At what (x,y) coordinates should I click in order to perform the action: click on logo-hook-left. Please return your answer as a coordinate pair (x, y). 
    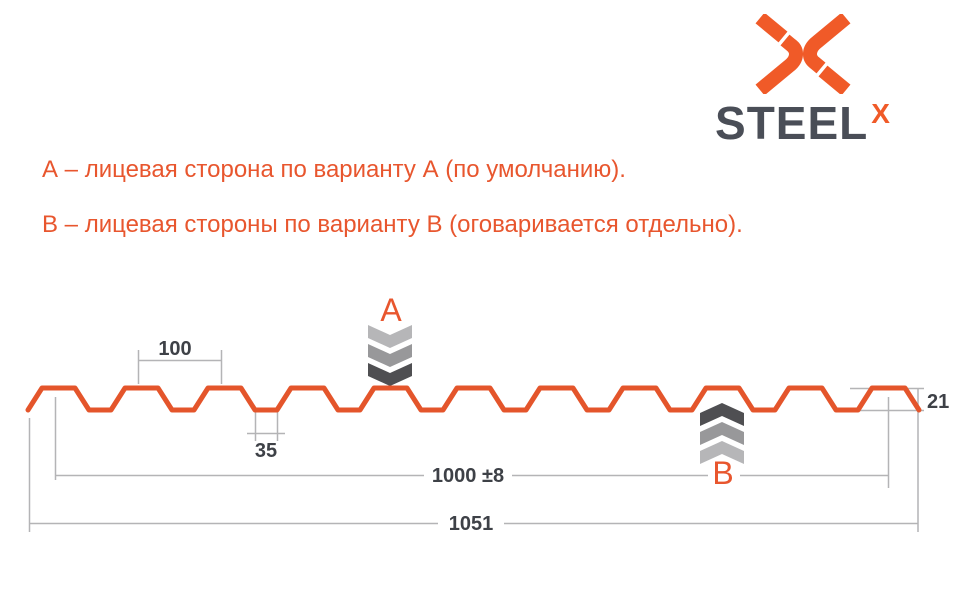
    Looking at the image, I should click on (779, 64).